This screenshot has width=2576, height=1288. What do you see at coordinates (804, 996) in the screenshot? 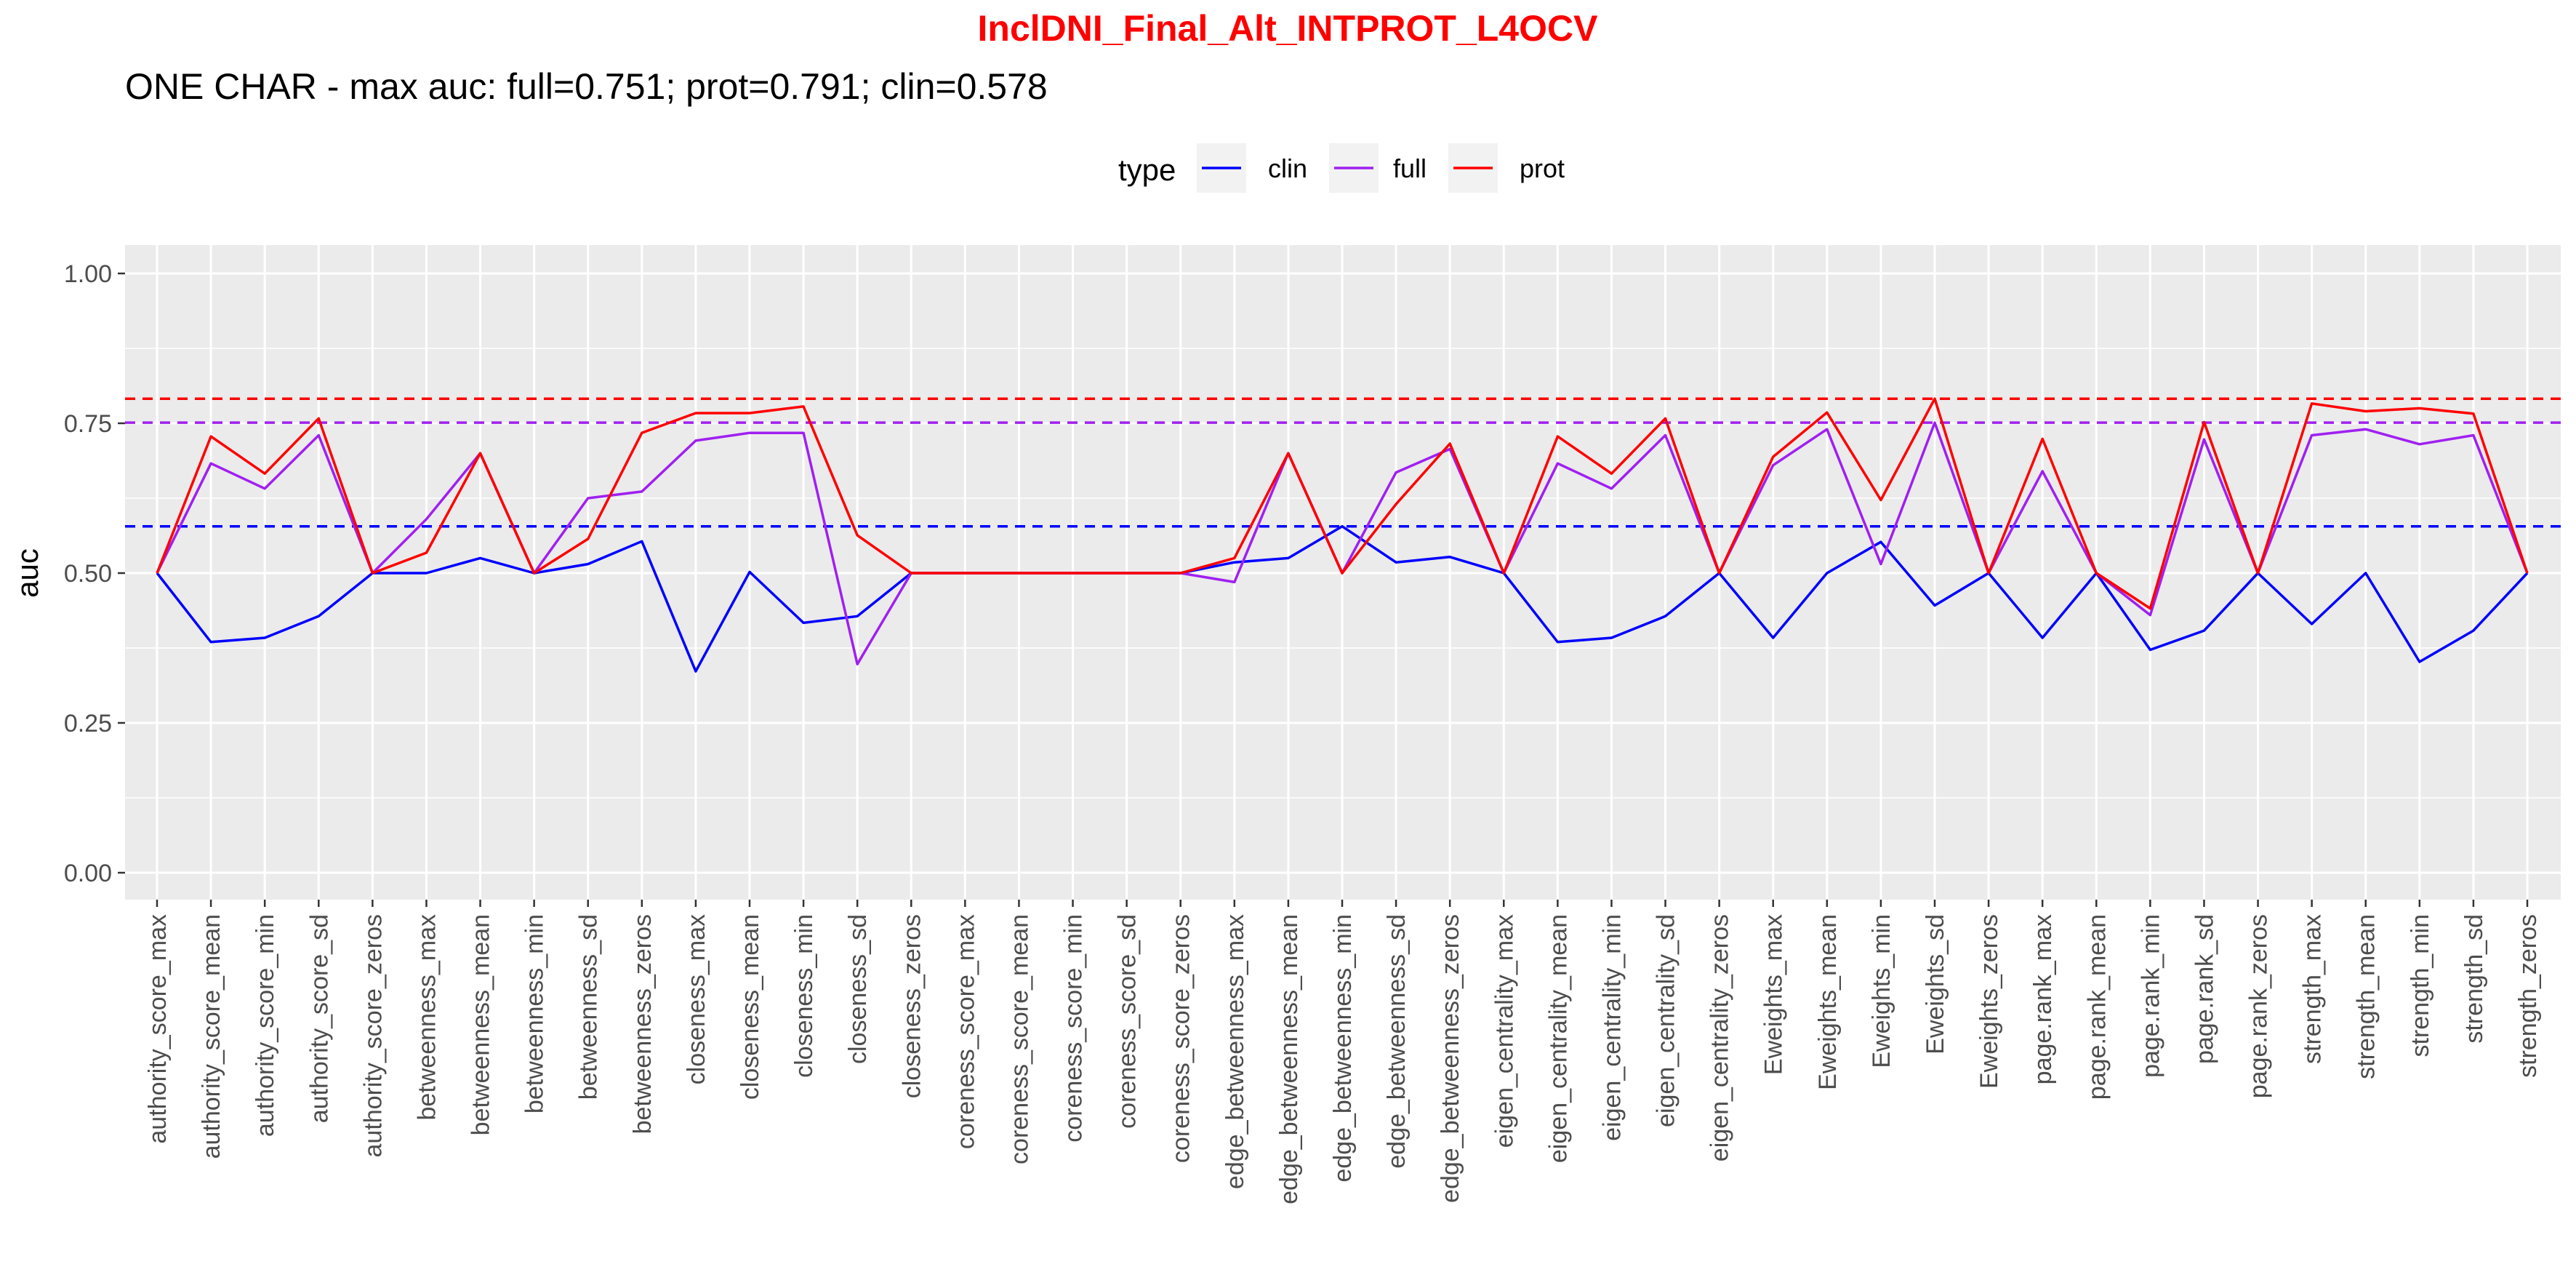
I see `x-tick-label: closeness_min` at bounding box center [804, 996].